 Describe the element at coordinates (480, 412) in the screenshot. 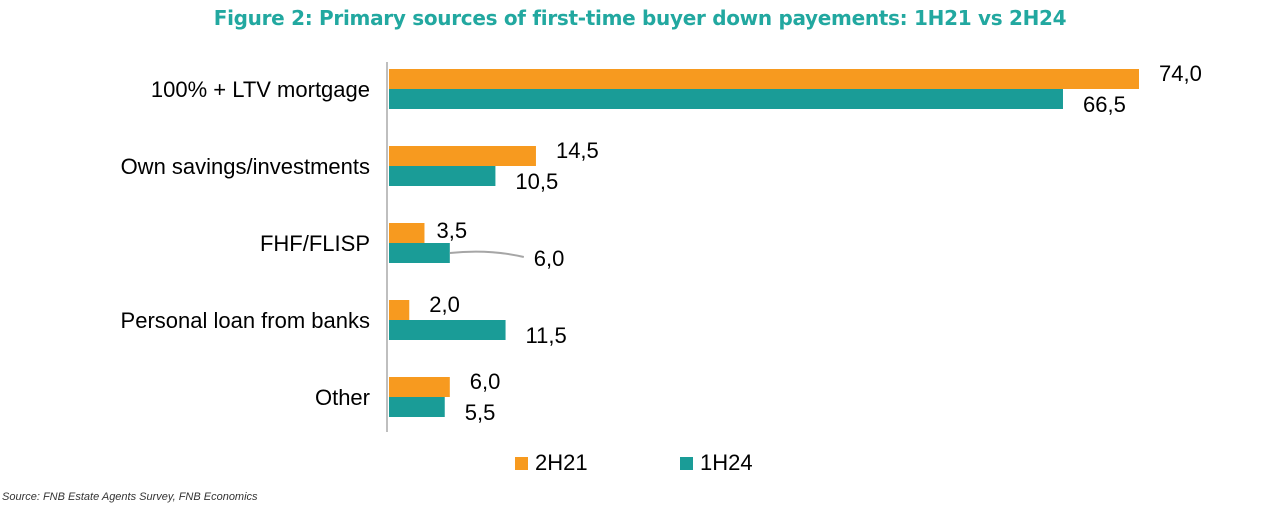

I see `data-label-1h24: 5,5` at that location.